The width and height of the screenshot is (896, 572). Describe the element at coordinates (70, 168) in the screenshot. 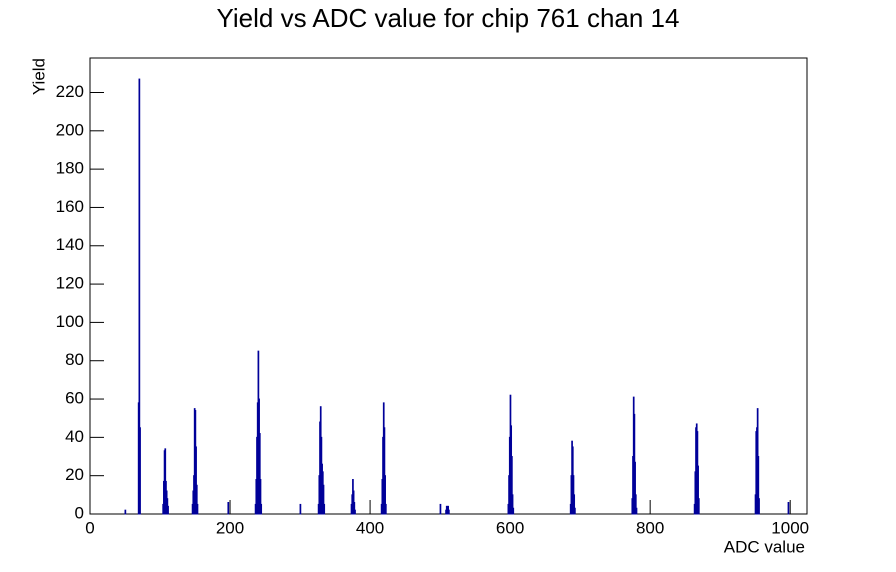

I see `y-tick-label: 180` at that location.